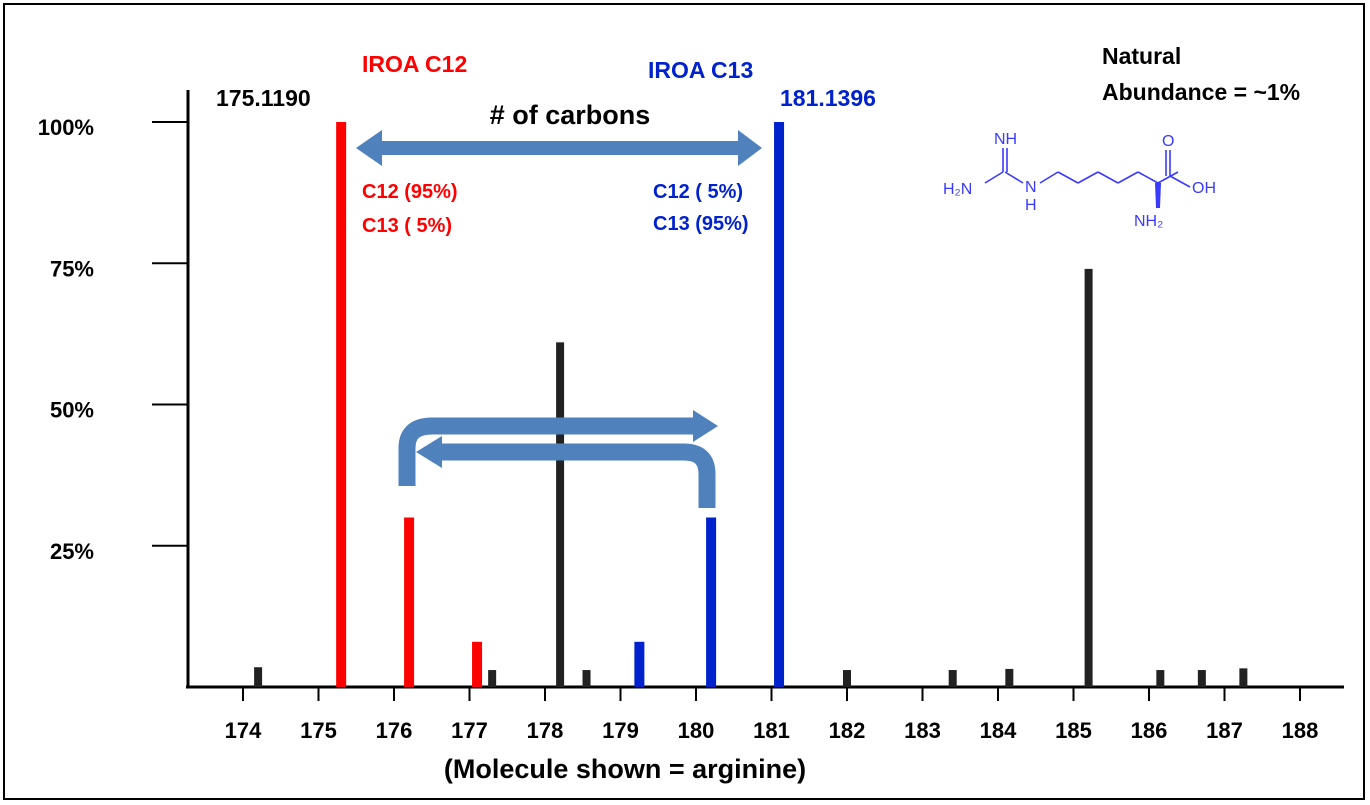 The width and height of the screenshot is (1370, 805). Describe the element at coordinates (1031, 187) in the screenshot. I see `nh-chain-label: N` at that location.